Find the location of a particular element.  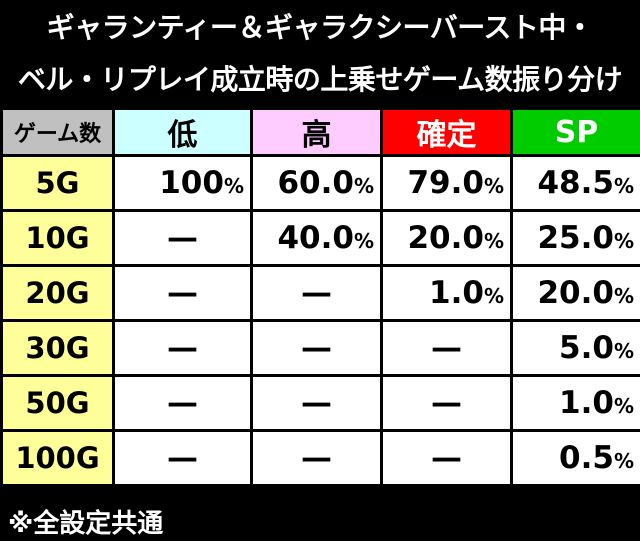

table-row: 10G —40.0% 20.0% 25.0% is located at coordinates (320, 238).